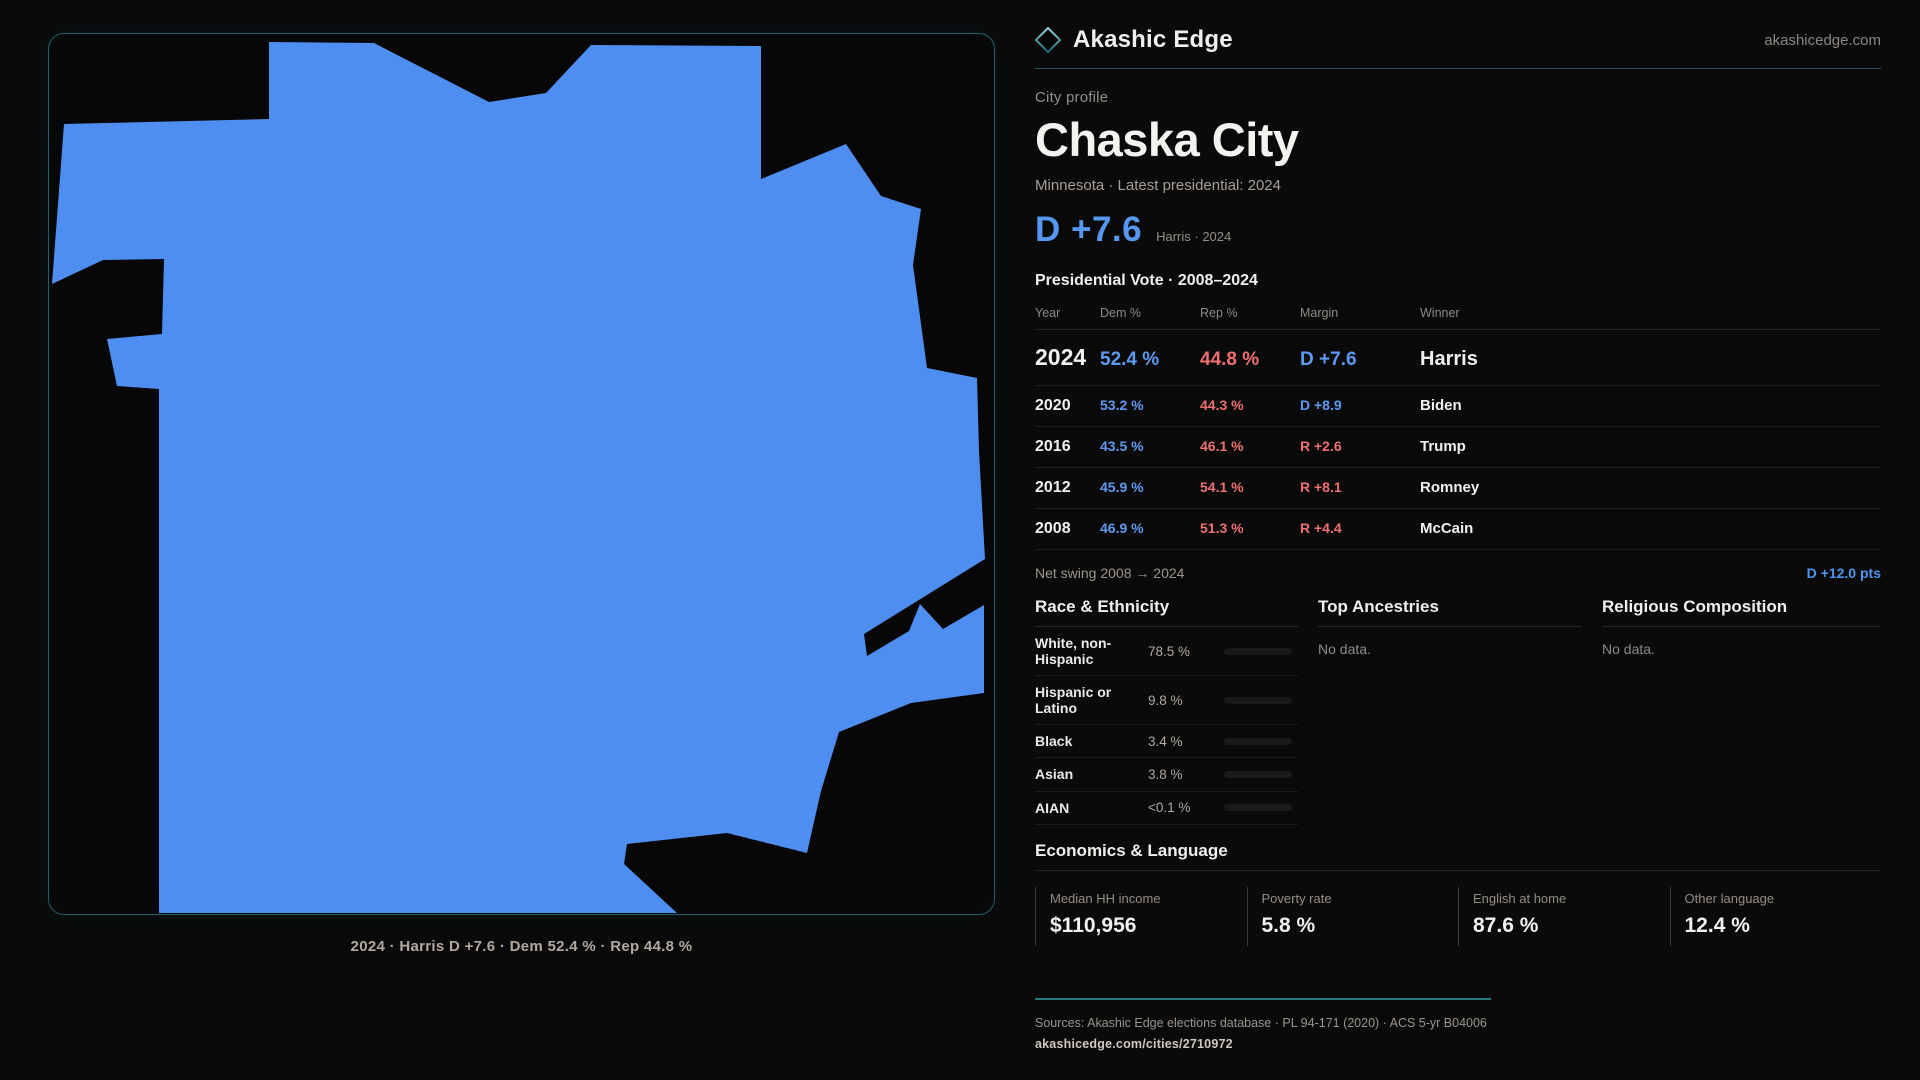  I want to click on row-year: 2020, so click(1053, 405).